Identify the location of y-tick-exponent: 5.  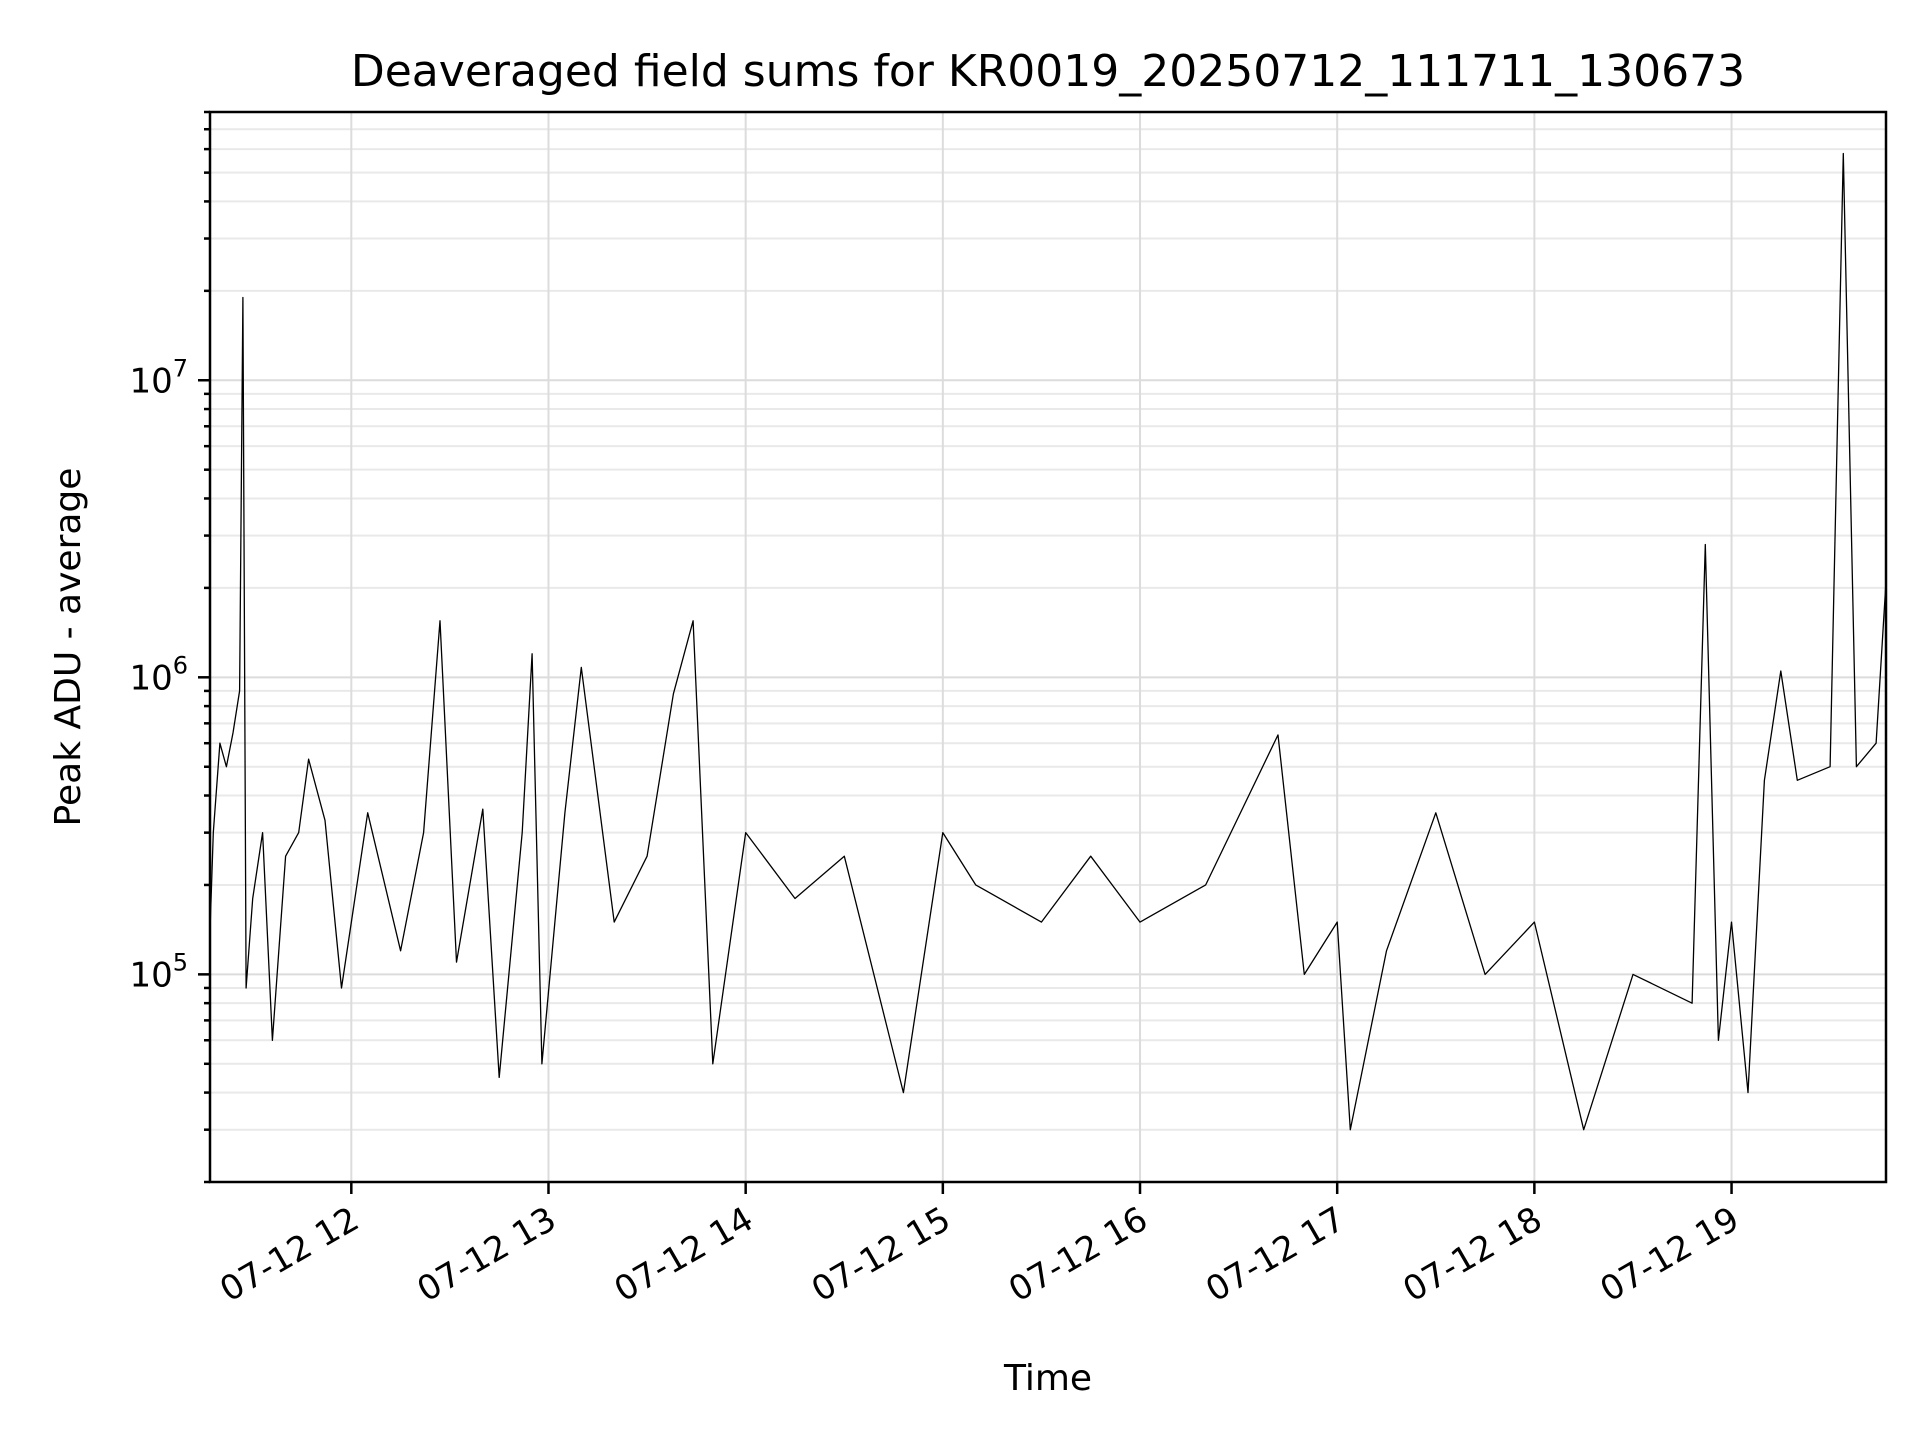
(180, 962).